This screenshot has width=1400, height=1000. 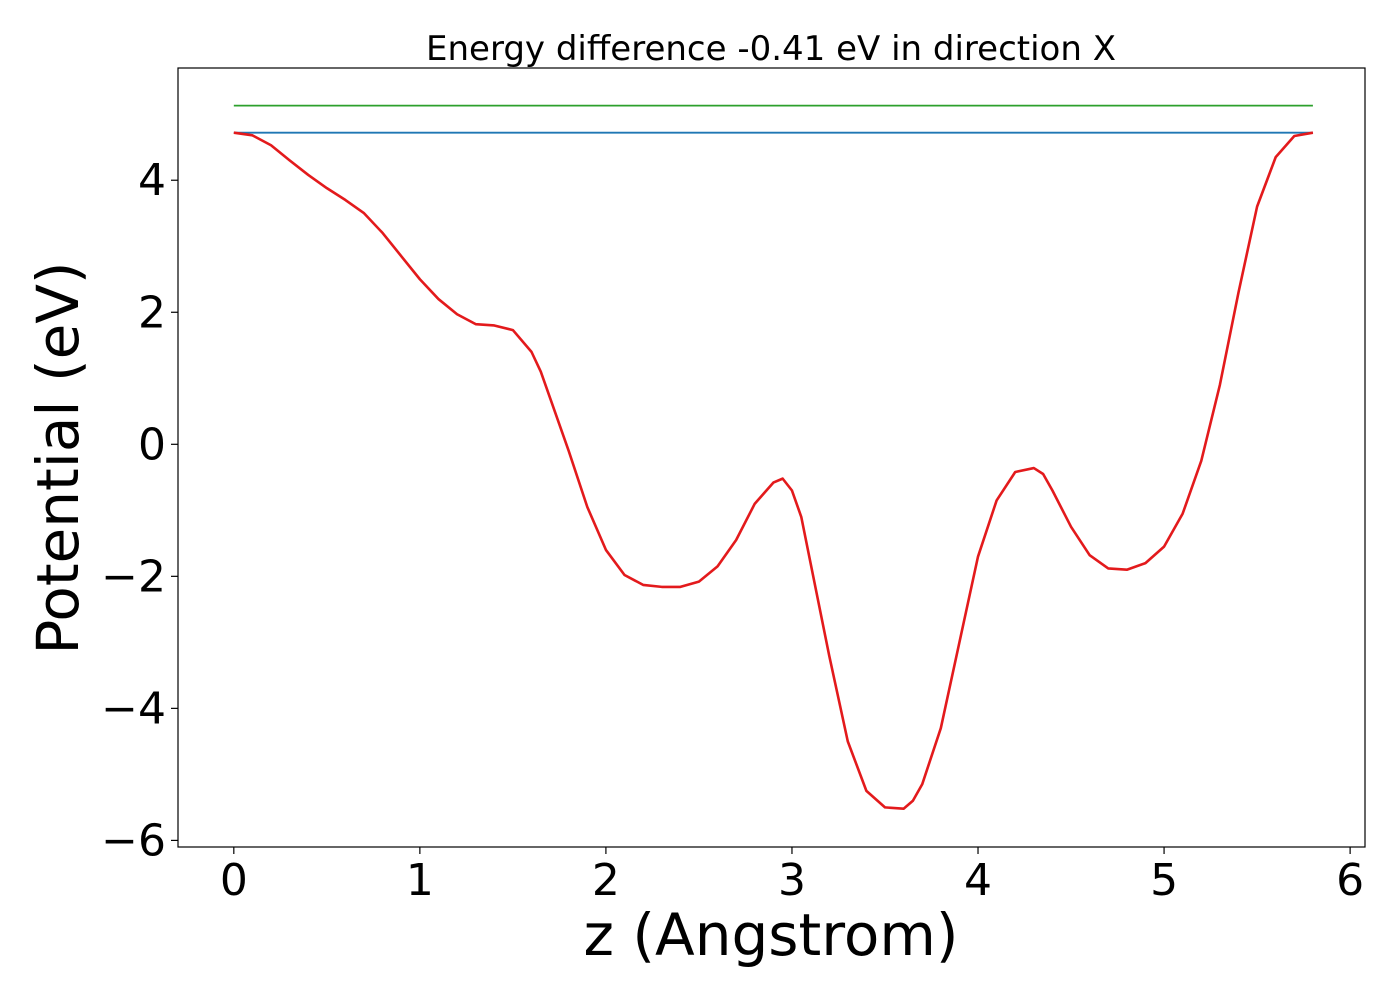 What do you see at coordinates (606, 880) in the screenshot?
I see `x-tick-label: 2` at bounding box center [606, 880].